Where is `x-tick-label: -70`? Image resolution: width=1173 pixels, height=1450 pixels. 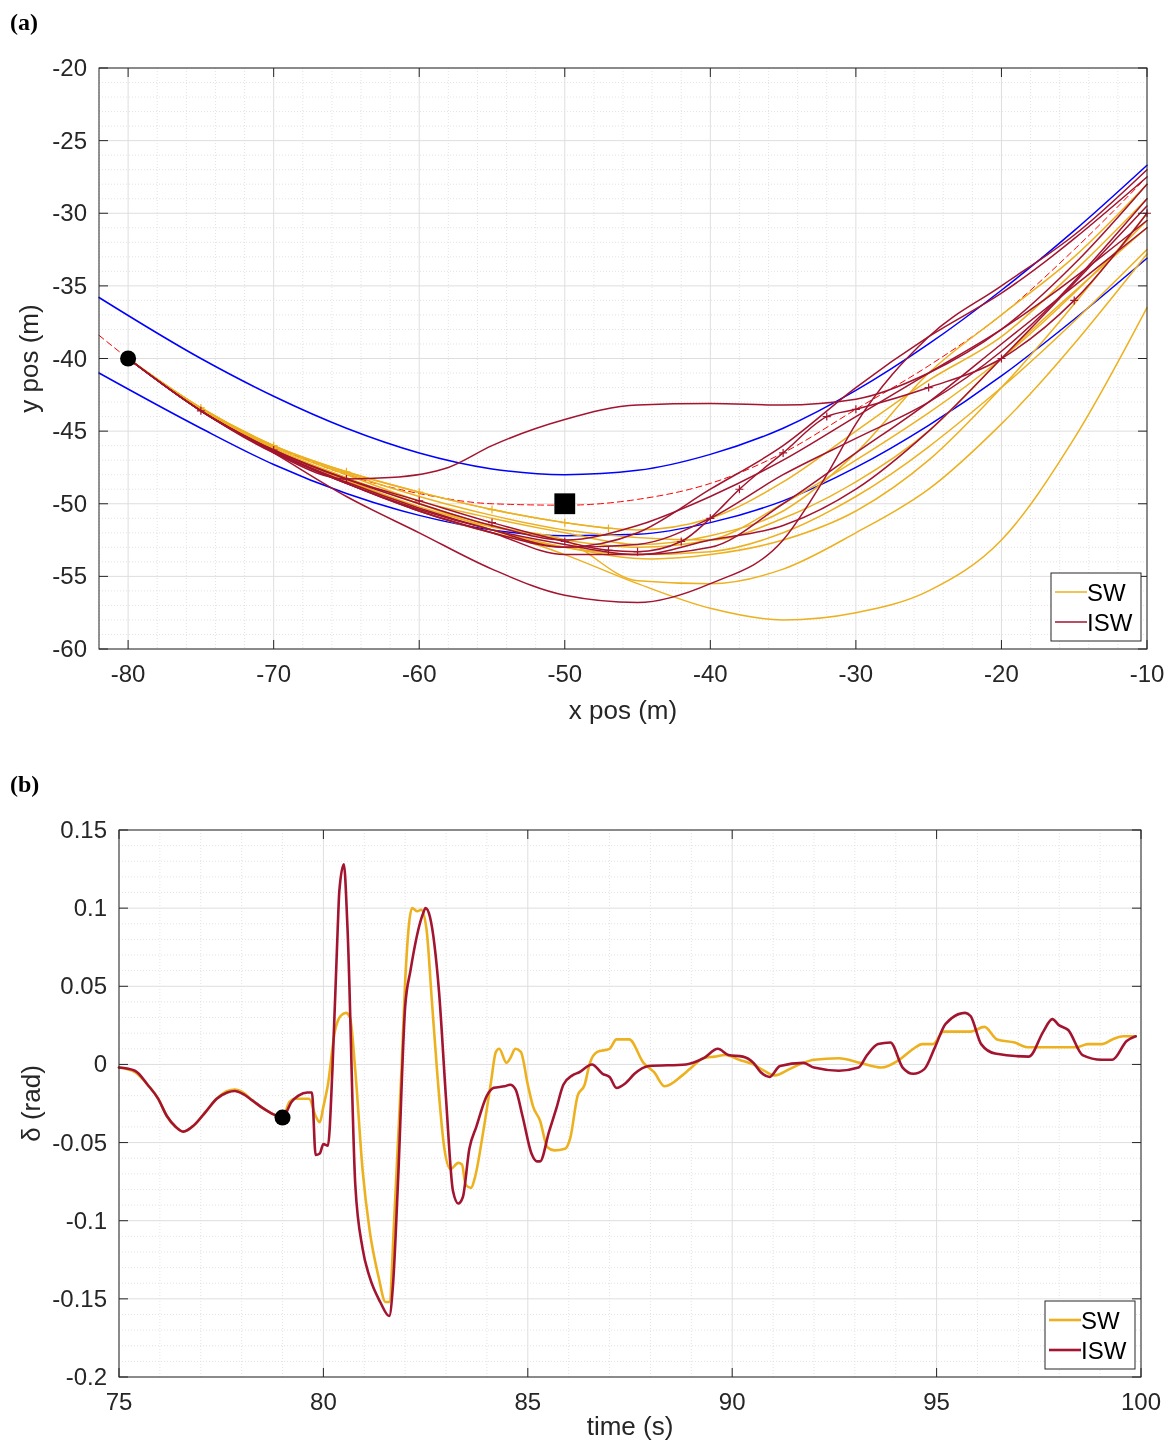
x-tick-label: -70 is located at coordinates (274, 673).